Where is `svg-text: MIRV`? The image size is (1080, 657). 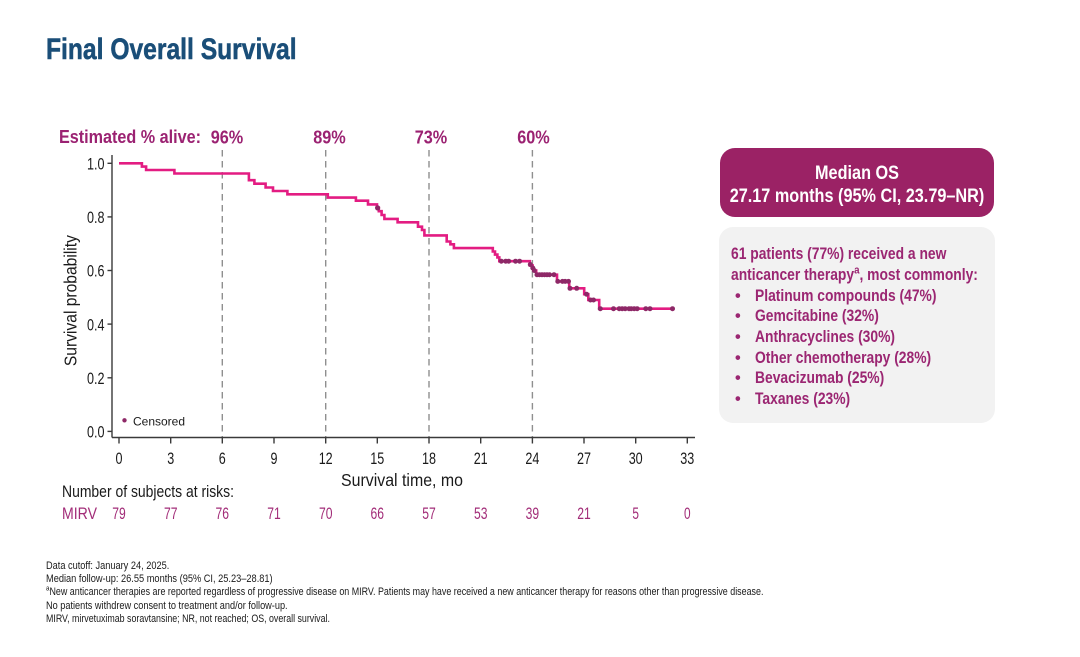
svg-text: MIRV is located at coordinates (79, 514).